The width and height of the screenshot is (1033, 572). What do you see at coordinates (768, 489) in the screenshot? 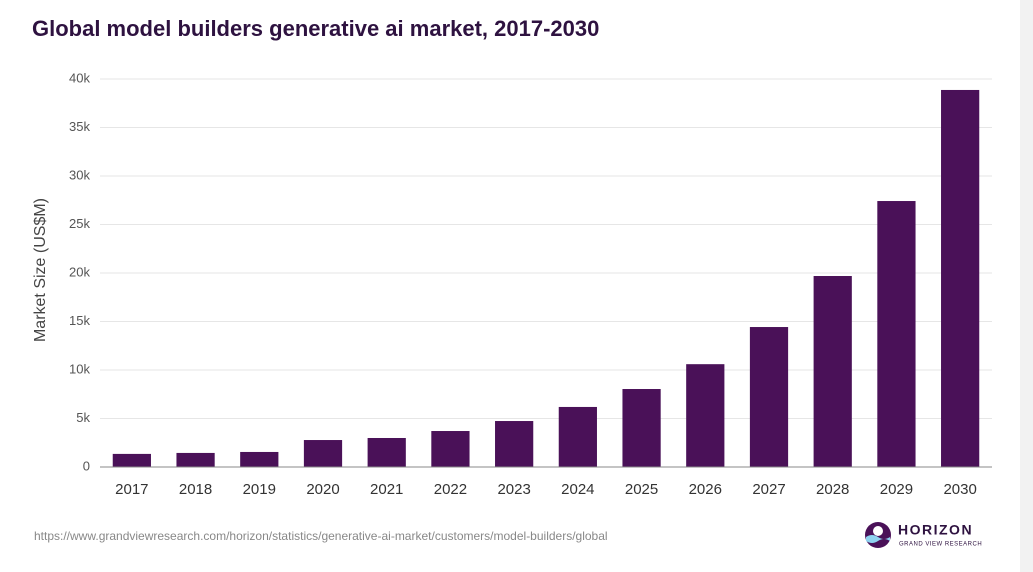
I see `x-tick-label: 2027` at bounding box center [768, 489].